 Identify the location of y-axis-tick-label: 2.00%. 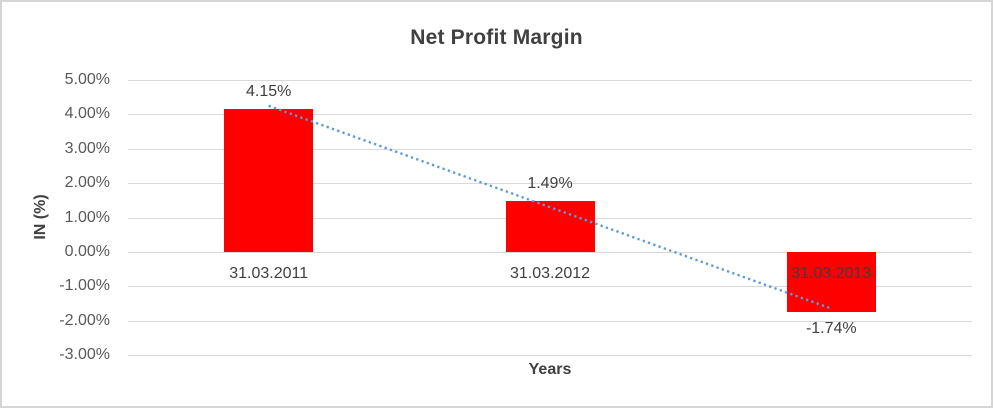
(87, 183).